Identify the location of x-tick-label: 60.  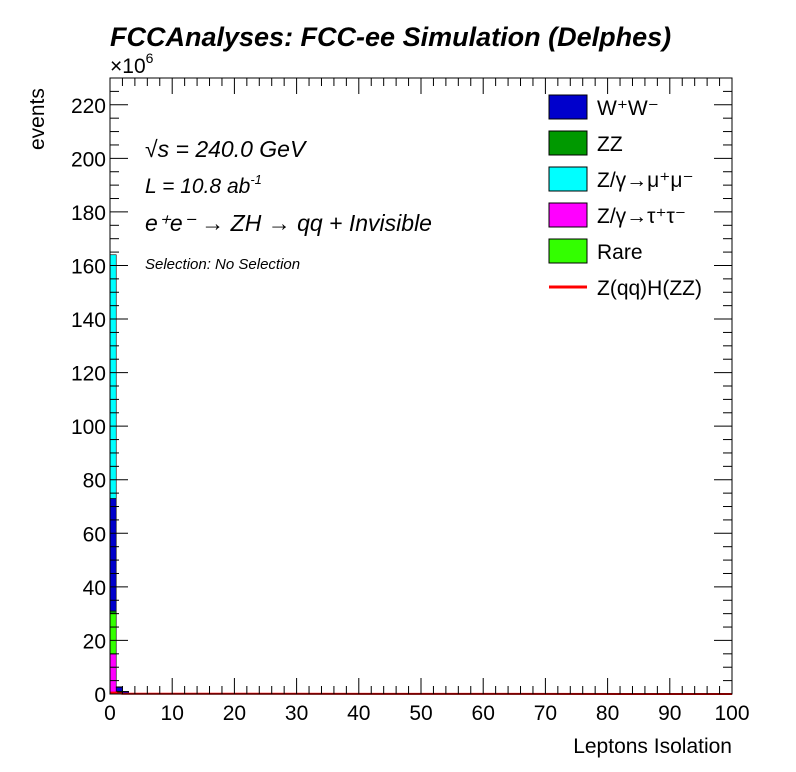
(483, 713).